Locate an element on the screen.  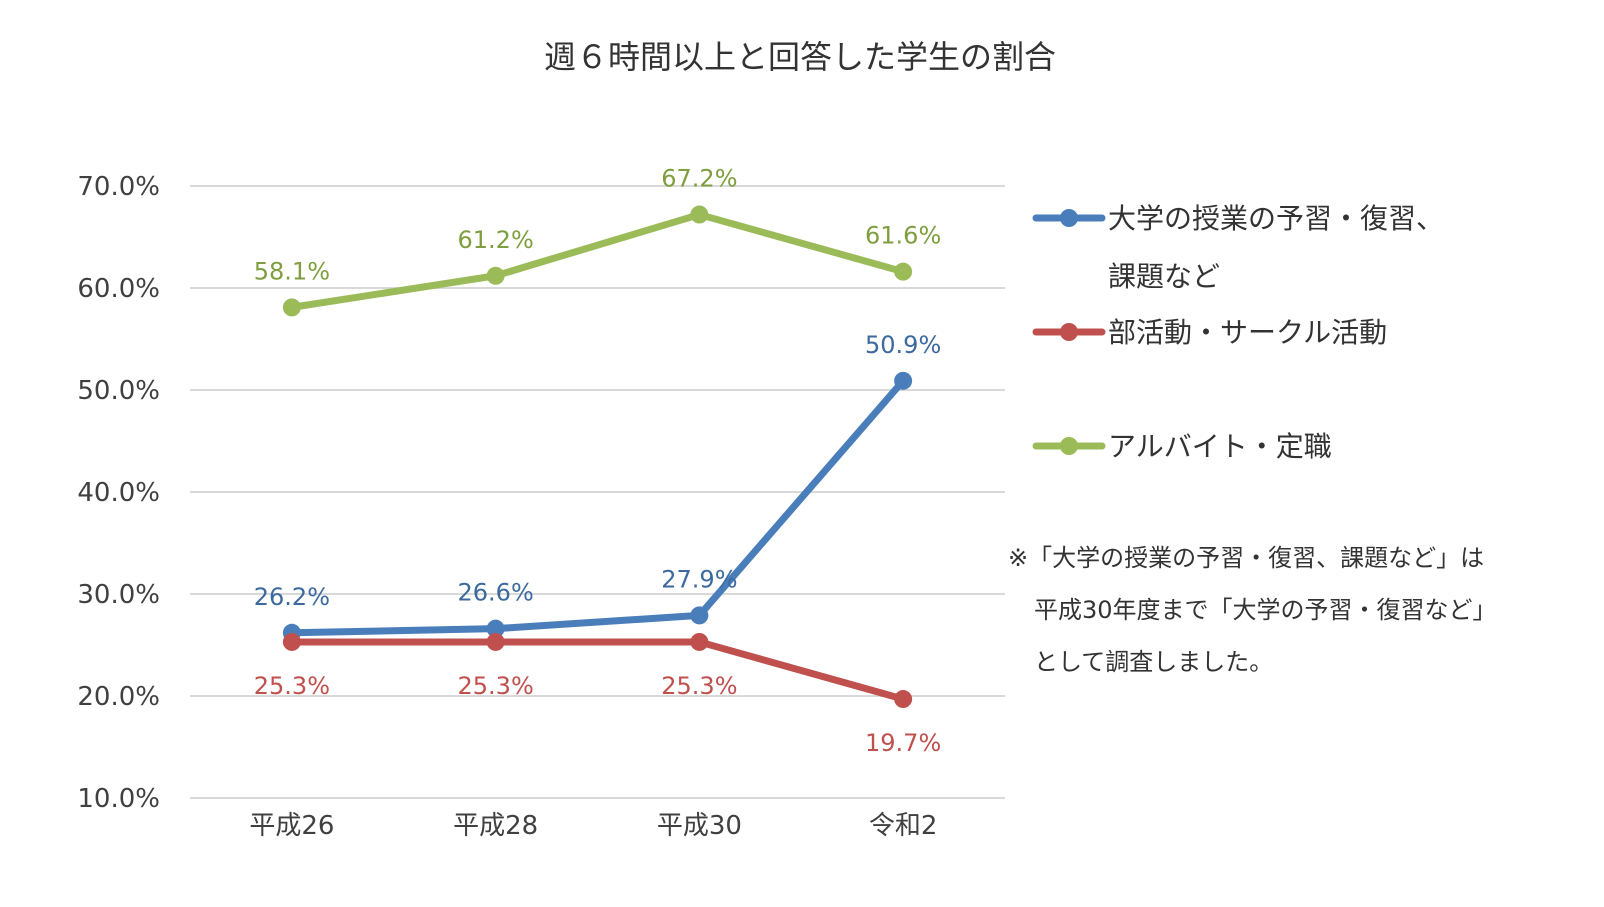
y-tick-label: 60.0% is located at coordinates (118, 289).